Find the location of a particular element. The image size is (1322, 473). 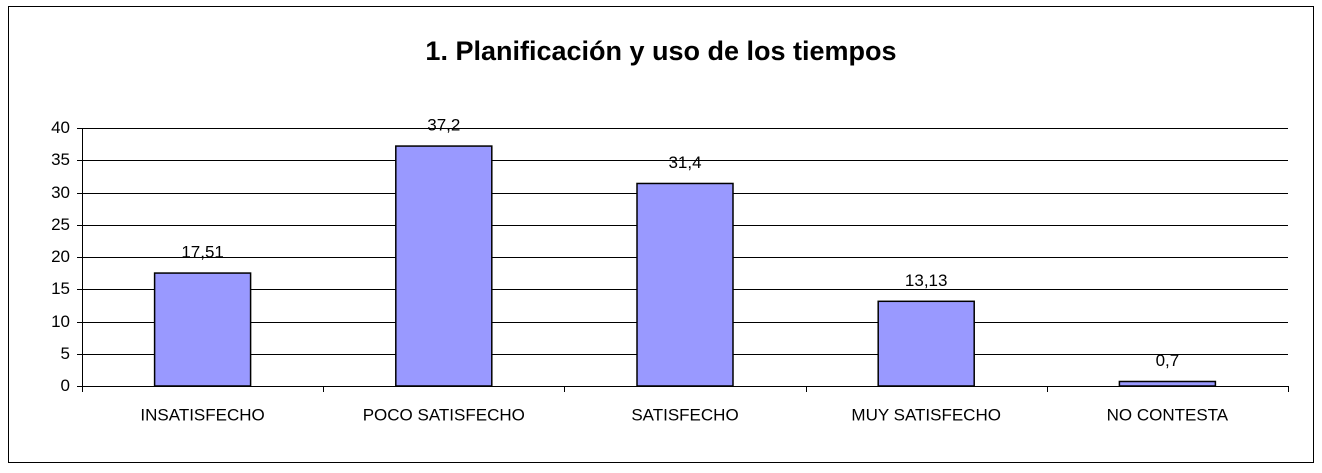

y-tick-label: 5 is located at coordinates (65, 353).